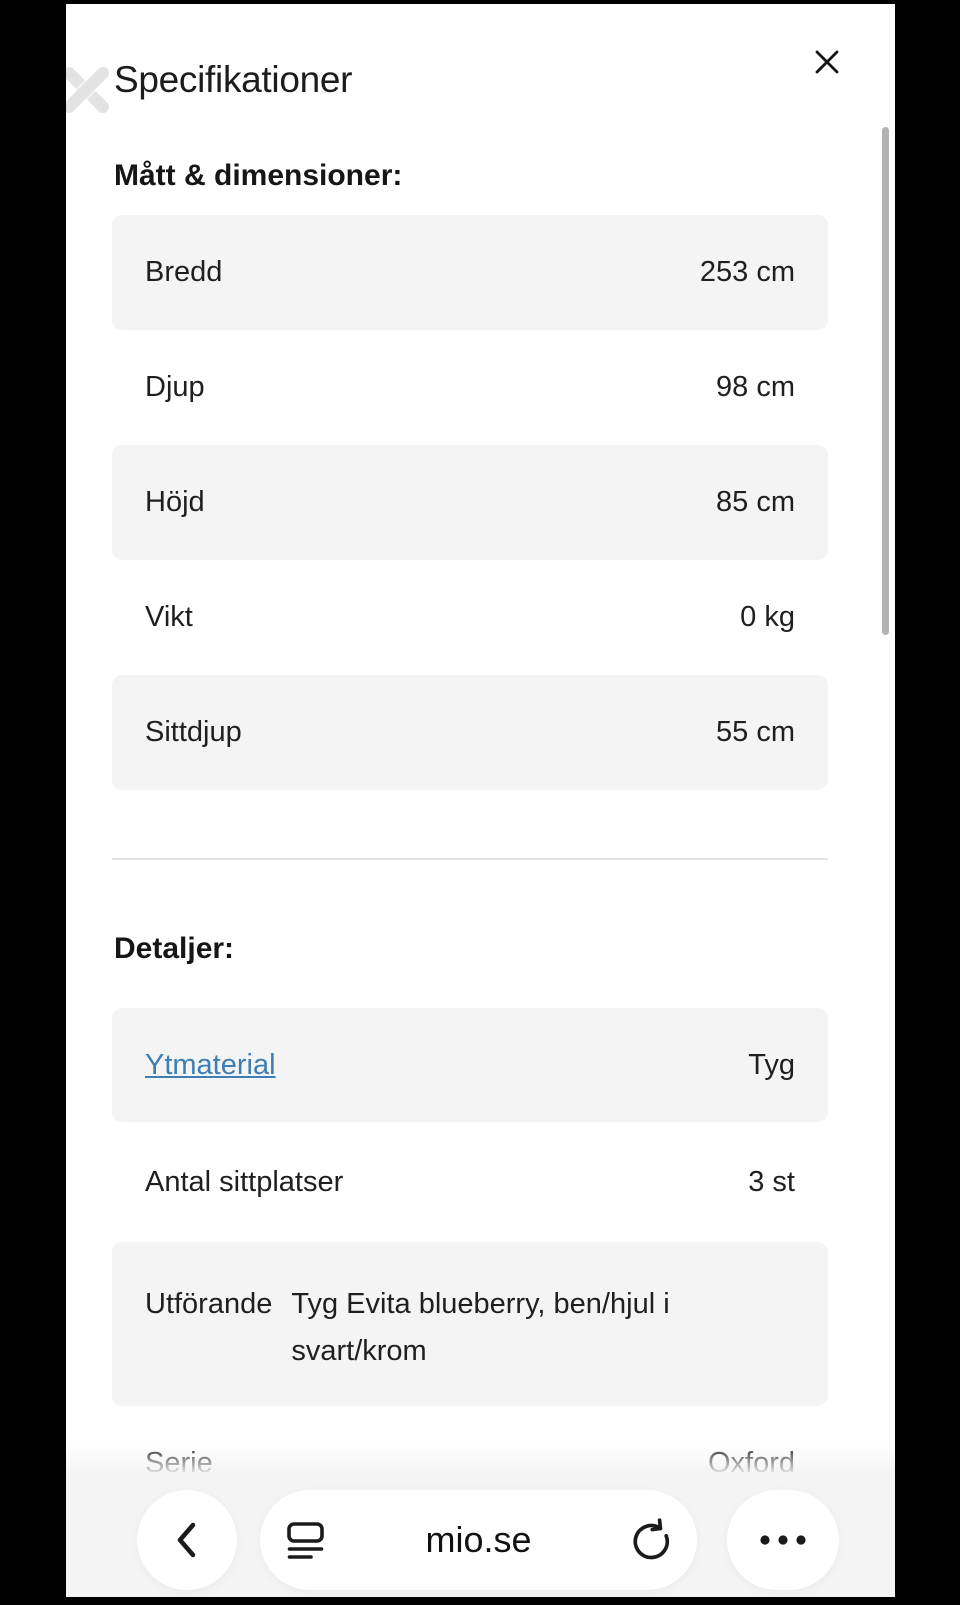 This screenshot has height=1605, width=960. What do you see at coordinates (755, 502) in the screenshot?
I see `spec-value: 85 cm` at bounding box center [755, 502].